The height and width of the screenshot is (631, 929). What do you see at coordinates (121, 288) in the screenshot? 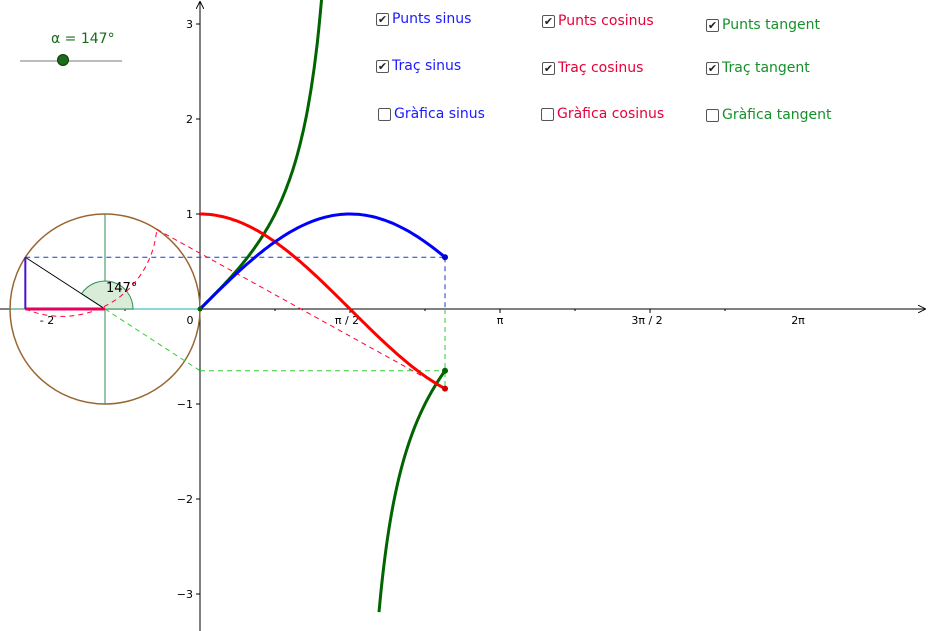
I see `angle-label: 147°` at bounding box center [121, 288].